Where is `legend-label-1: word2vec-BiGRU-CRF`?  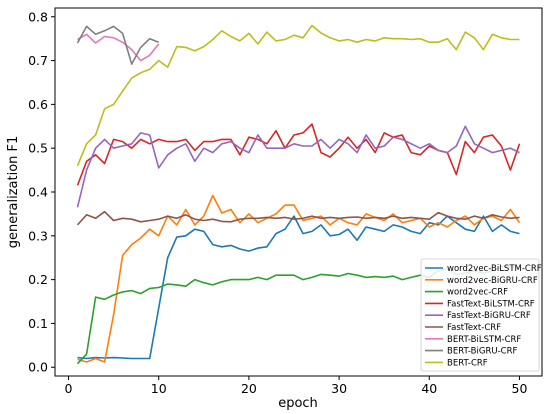
legend-label-1: word2vec-BiGRU-CRF is located at coordinates (492, 281).